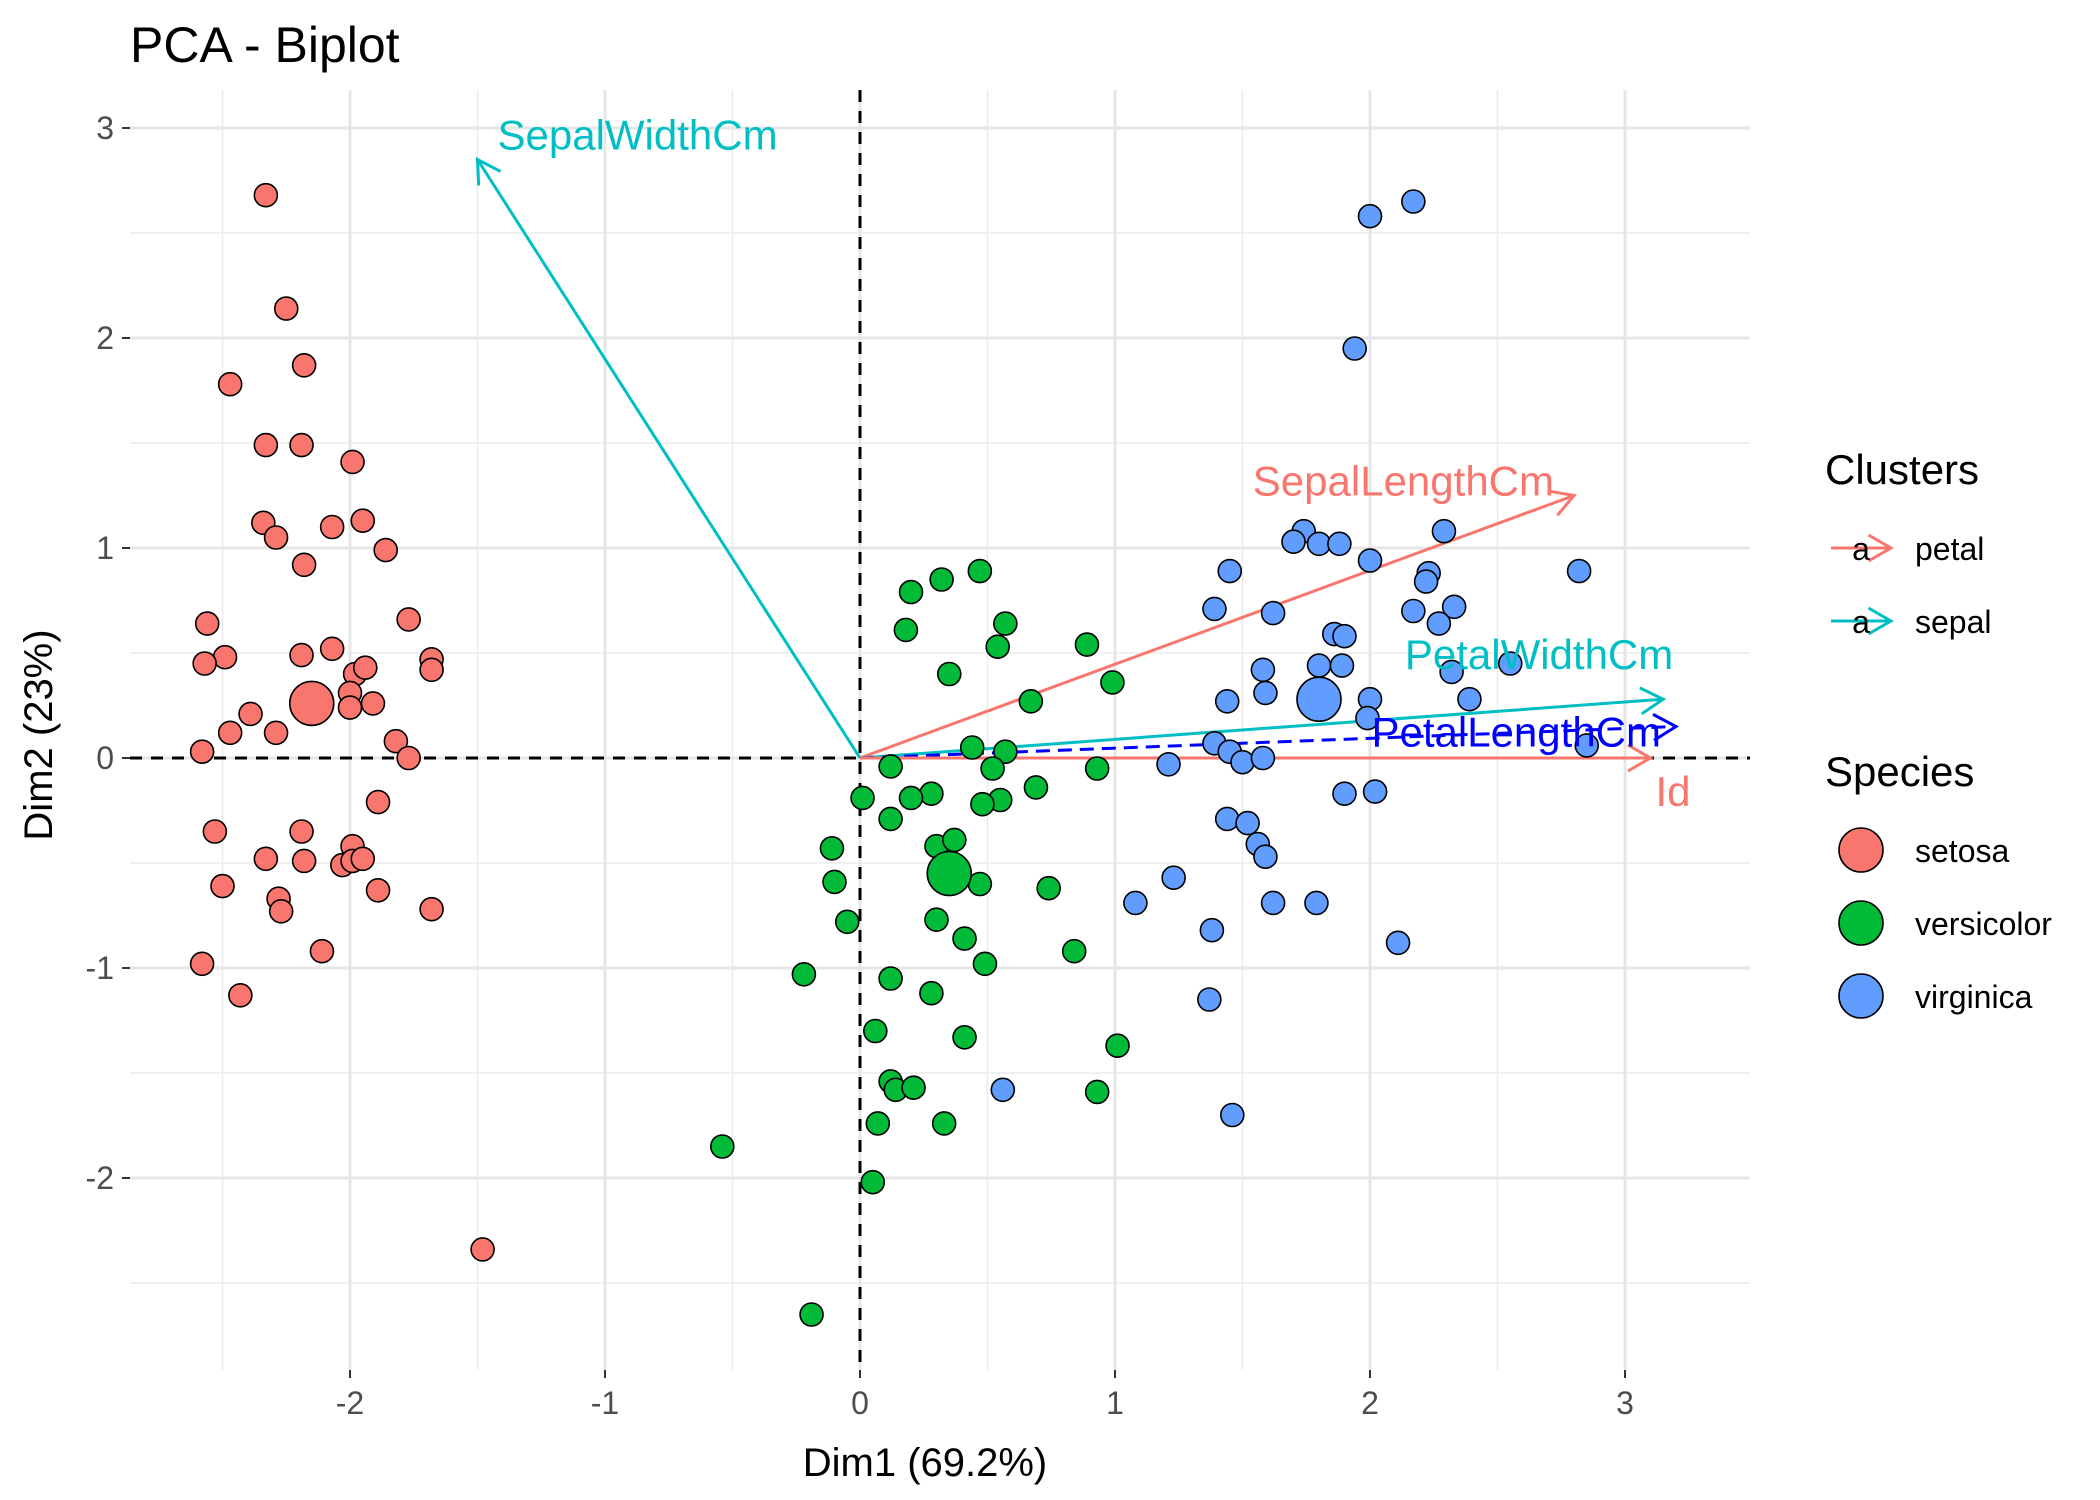 The image size is (2100, 1500). Describe the element at coordinates (1115, 1403) in the screenshot. I see `x-tick-label: 1` at that location.